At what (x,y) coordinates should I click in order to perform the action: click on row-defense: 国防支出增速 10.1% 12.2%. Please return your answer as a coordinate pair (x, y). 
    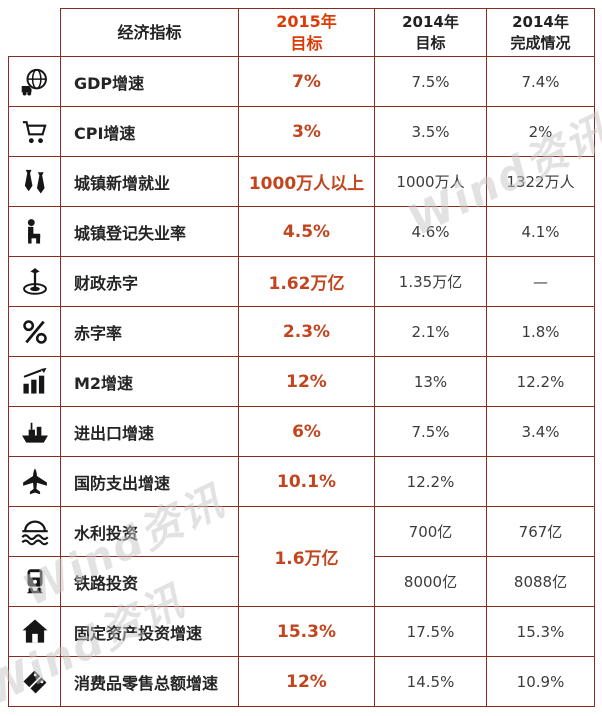
    Looking at the image, I should click on (301, 481).